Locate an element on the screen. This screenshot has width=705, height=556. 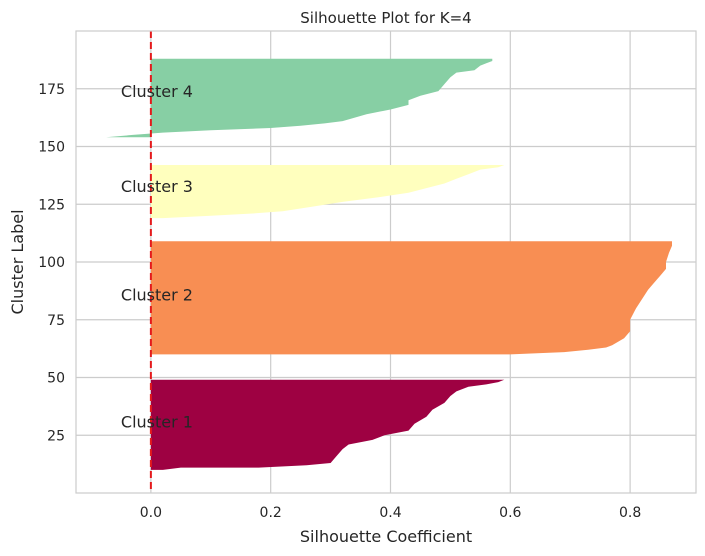
chart-title: Silhouette Plot for K=4 is located at coordinates (385, 18).